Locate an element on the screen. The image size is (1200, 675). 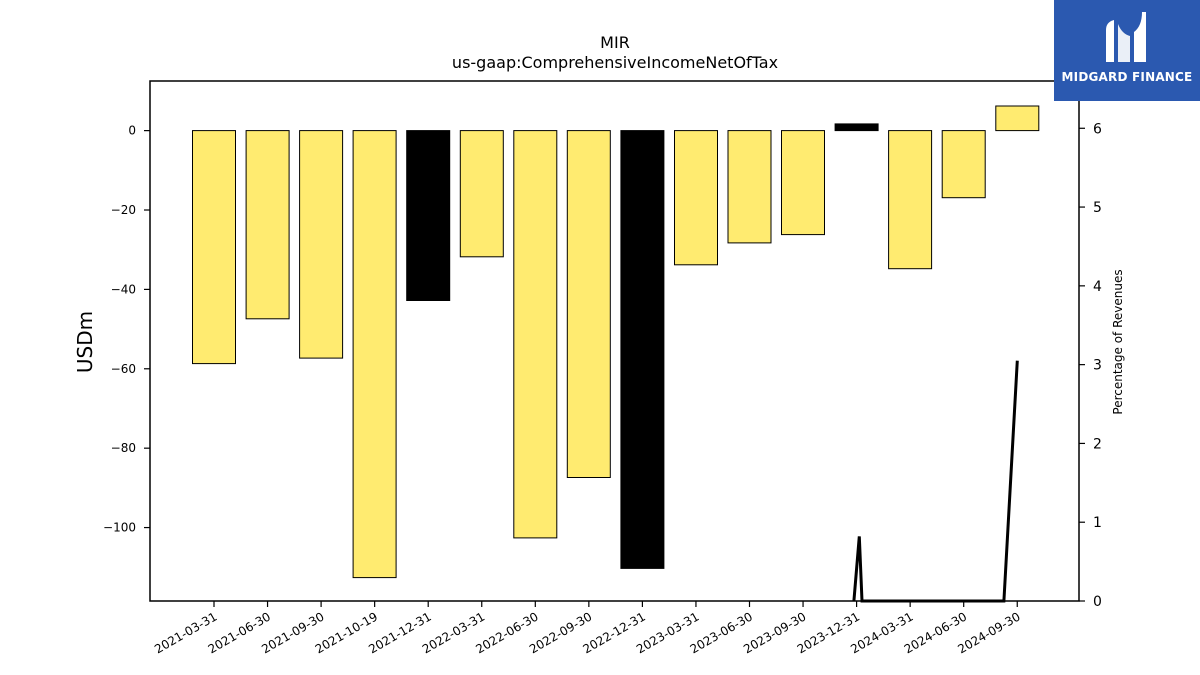
chart-title: MIR is located at coordinates (615, 42).